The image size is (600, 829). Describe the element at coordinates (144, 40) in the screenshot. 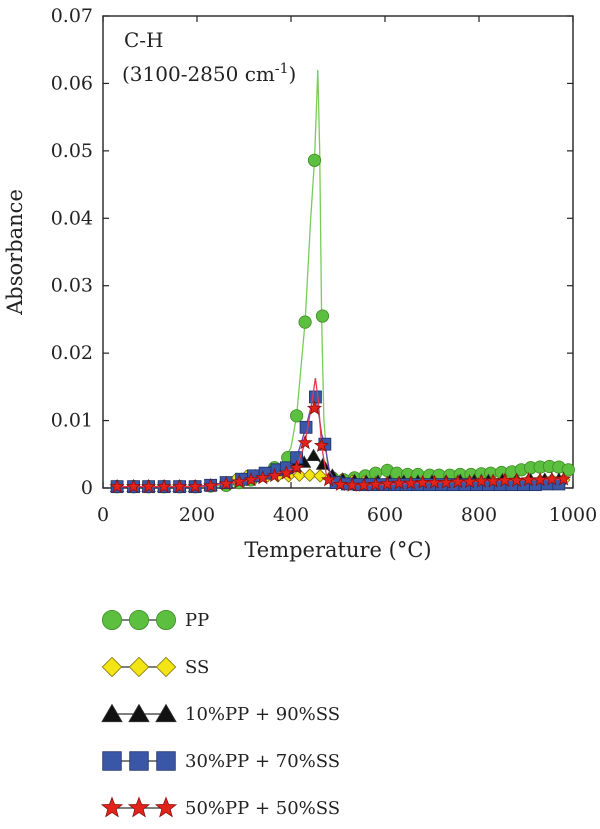

I see `annotation-line-1: C-H` at that location.